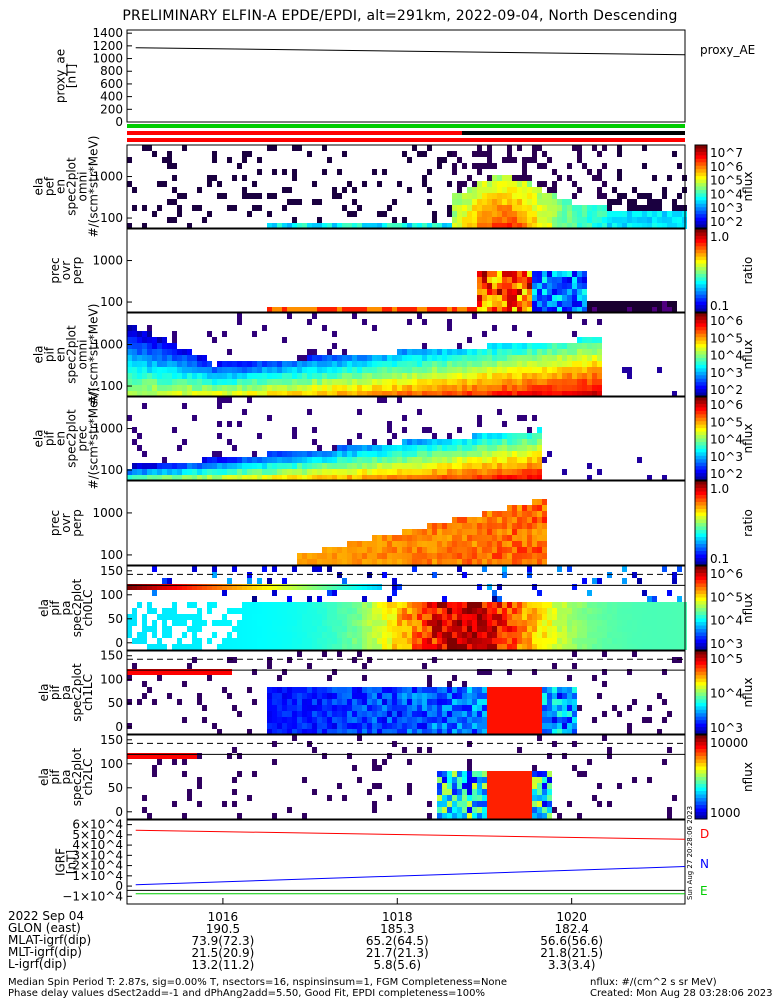 The width and height of the screenshot is (775, 1000). I want to click on ylabel-2-0: prec, so click(55, 270).